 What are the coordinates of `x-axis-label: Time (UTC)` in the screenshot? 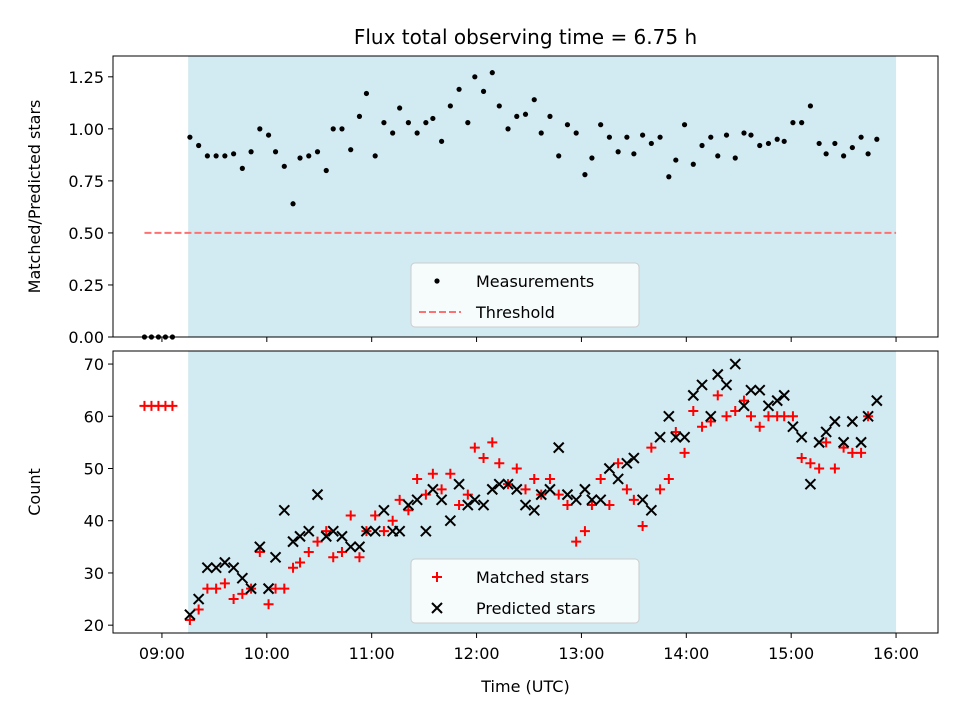 It's located at (524, 686).